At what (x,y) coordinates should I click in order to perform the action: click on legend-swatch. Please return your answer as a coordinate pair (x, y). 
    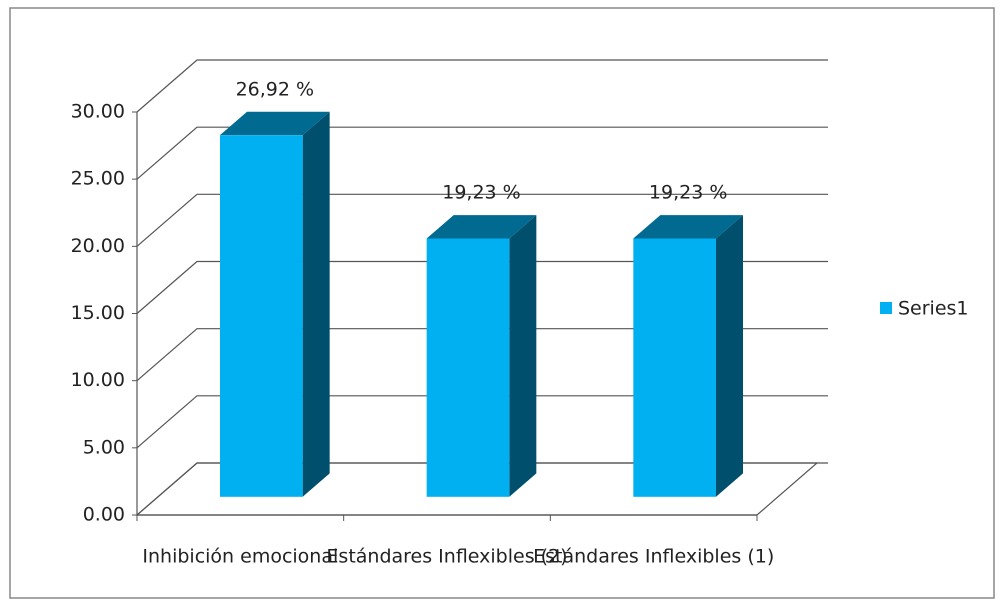
    Looking at the image, I should click on (886, 308).